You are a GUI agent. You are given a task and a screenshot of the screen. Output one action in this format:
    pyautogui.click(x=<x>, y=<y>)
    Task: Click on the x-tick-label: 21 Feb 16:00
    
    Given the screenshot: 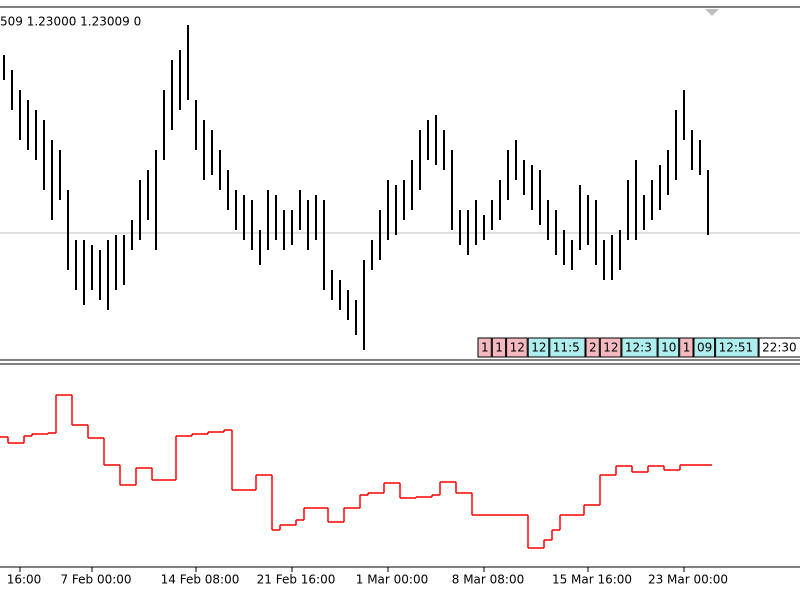 What is the action you would take?
    pyautogui.click(x=296, y=580)
    